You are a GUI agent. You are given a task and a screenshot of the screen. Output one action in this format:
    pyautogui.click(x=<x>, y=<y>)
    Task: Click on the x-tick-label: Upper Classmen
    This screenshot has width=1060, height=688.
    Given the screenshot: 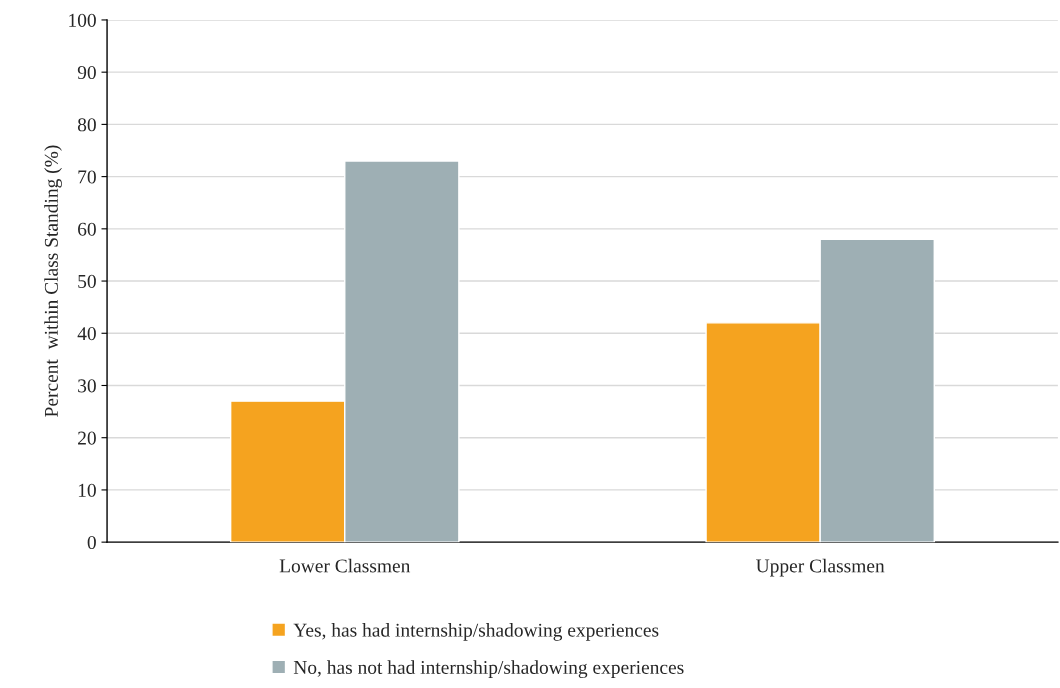 What is the action you would take?
    pyautogui.click(x=820, y=567)
    